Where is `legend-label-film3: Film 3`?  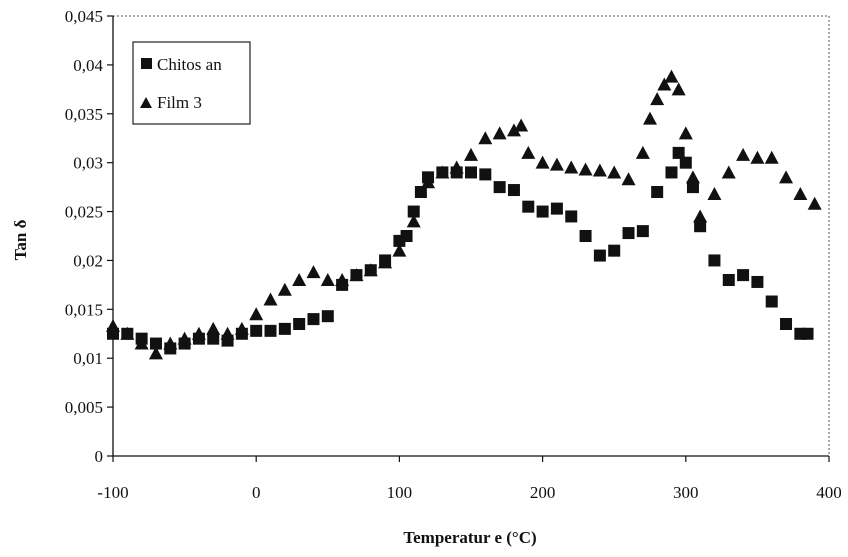
legend-label-film3: Film 3 is located at coordinates (179, 102).